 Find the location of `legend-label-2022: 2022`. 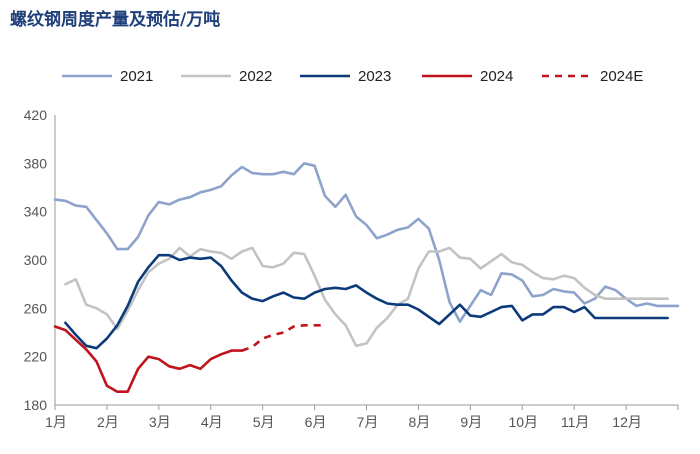

legend-label-2022: 2022 is located at coordinates (255, 76).